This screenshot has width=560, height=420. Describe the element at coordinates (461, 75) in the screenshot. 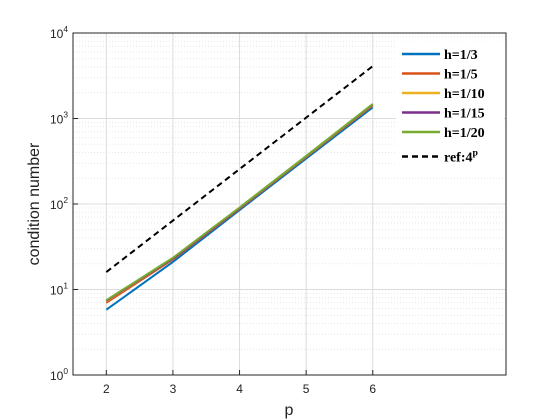

I see `legend-label: h=1/5` at that location.